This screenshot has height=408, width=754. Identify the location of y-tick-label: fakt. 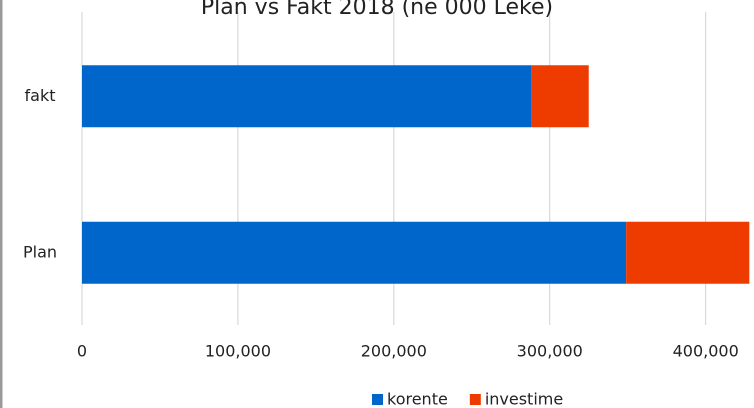
(40, 95).